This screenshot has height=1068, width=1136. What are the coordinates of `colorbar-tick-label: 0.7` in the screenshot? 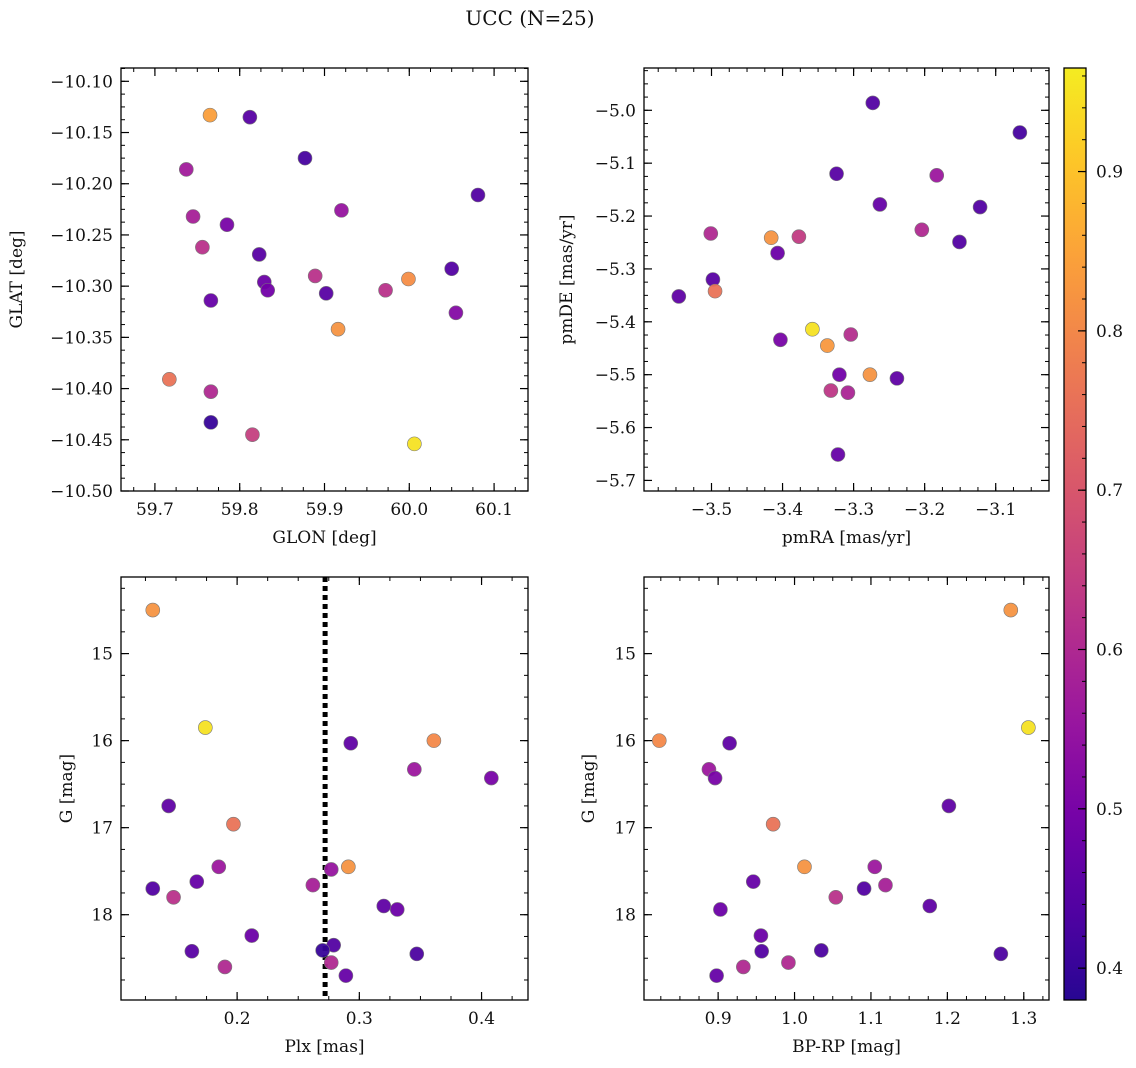 It's located at (1109, 491).